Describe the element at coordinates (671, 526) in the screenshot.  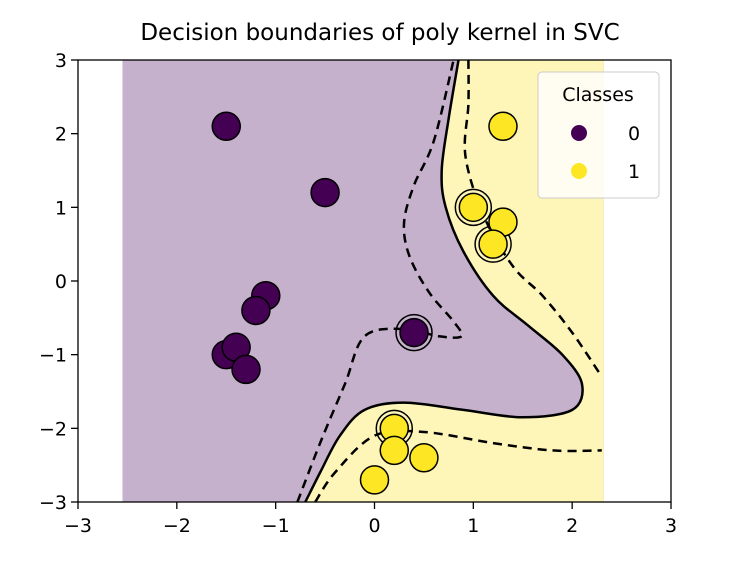
I see `x-tick-label: 3` at that location.